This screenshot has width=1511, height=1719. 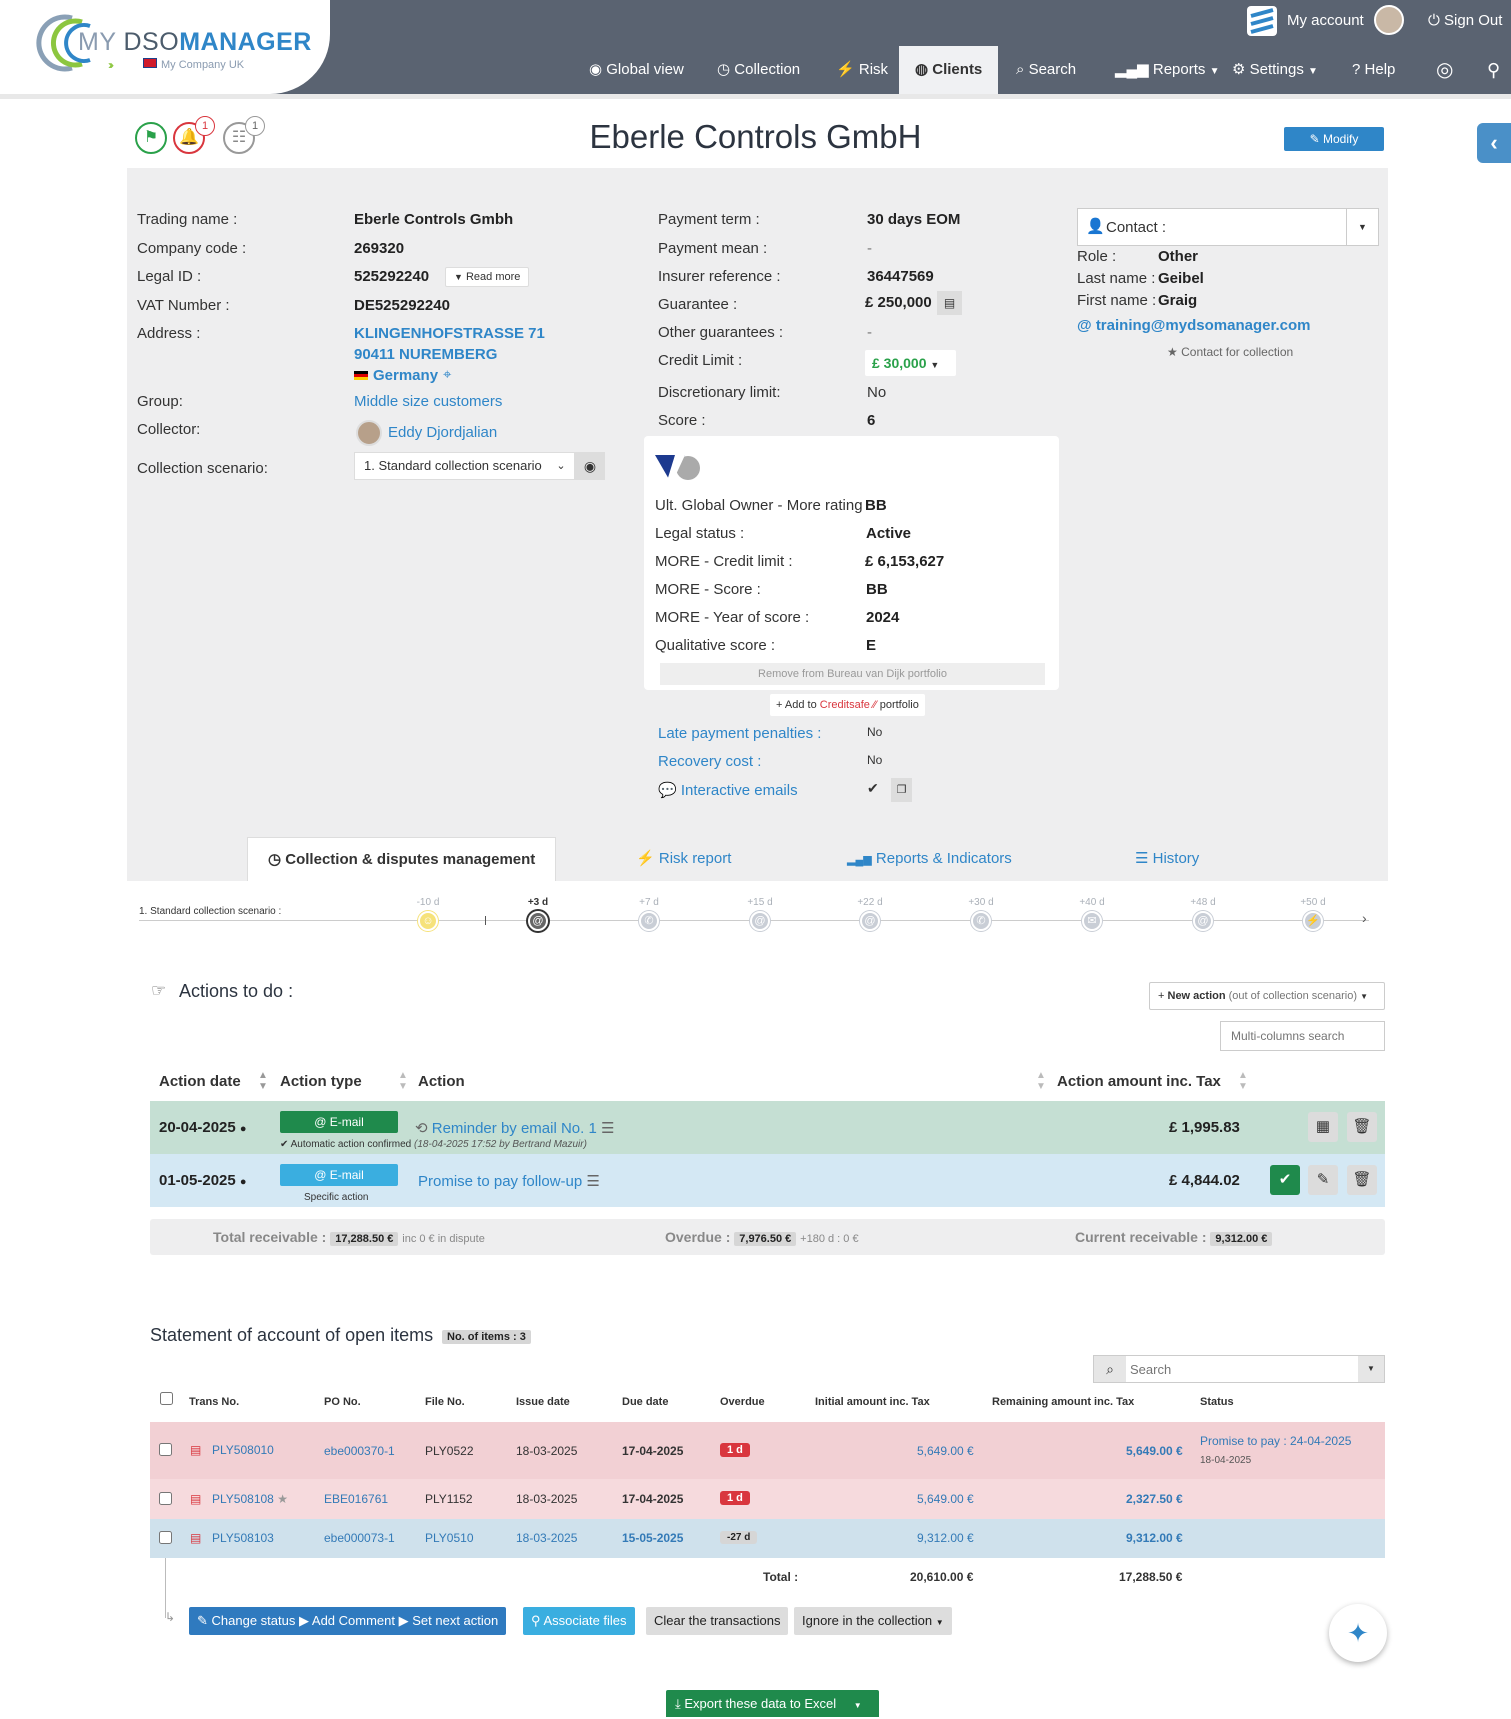 I want to click on multi-column-search-input, so click(x=1302, y=1036).